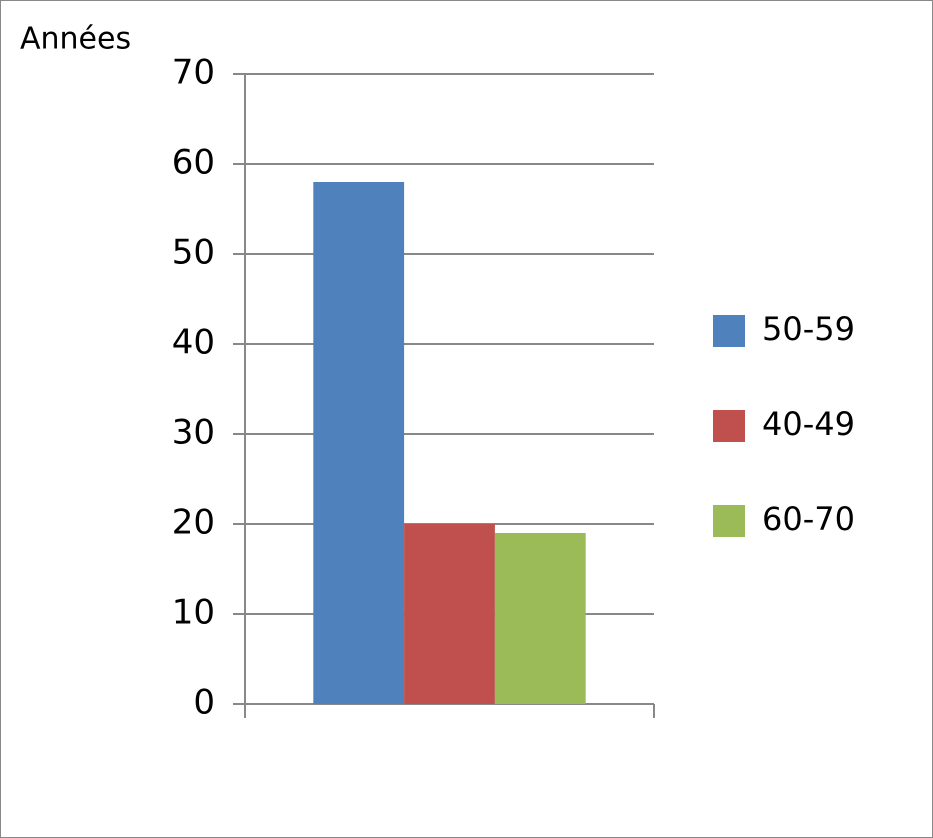 The height and width of the screenshot is (838, 933). What do you see at coordinates (193, 163) in the screenshot?
I see `y-tick-label: 60` at bounding box center [193, 163].